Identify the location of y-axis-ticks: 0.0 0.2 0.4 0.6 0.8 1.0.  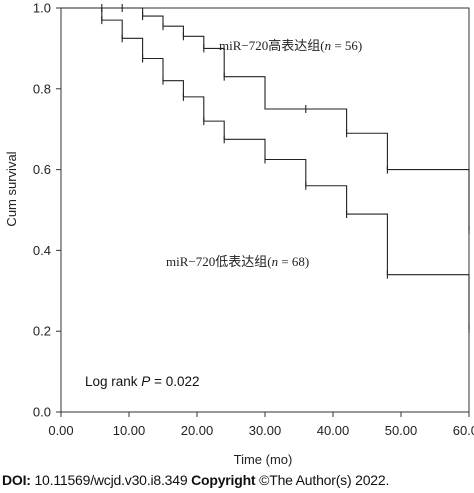
(47, 210).